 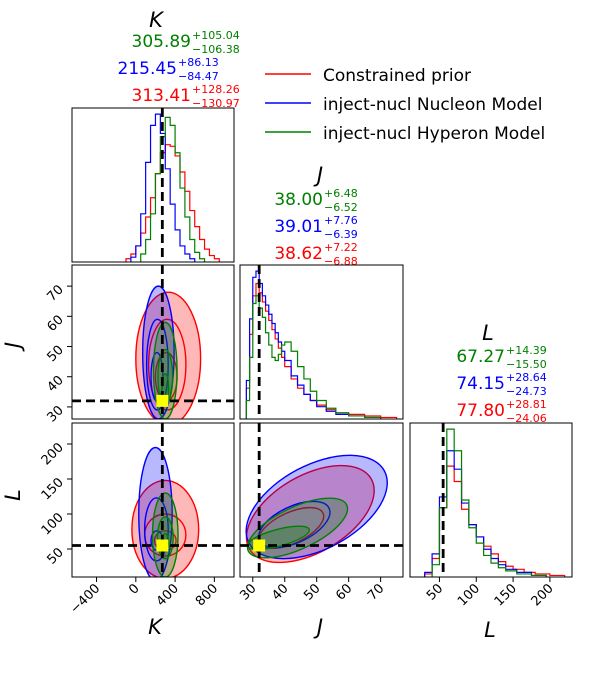 What do you see at coordinates (53, 524) in the screenshot?
I see `y-tick-label-l-1: 100` at bounding box center [53, 524].